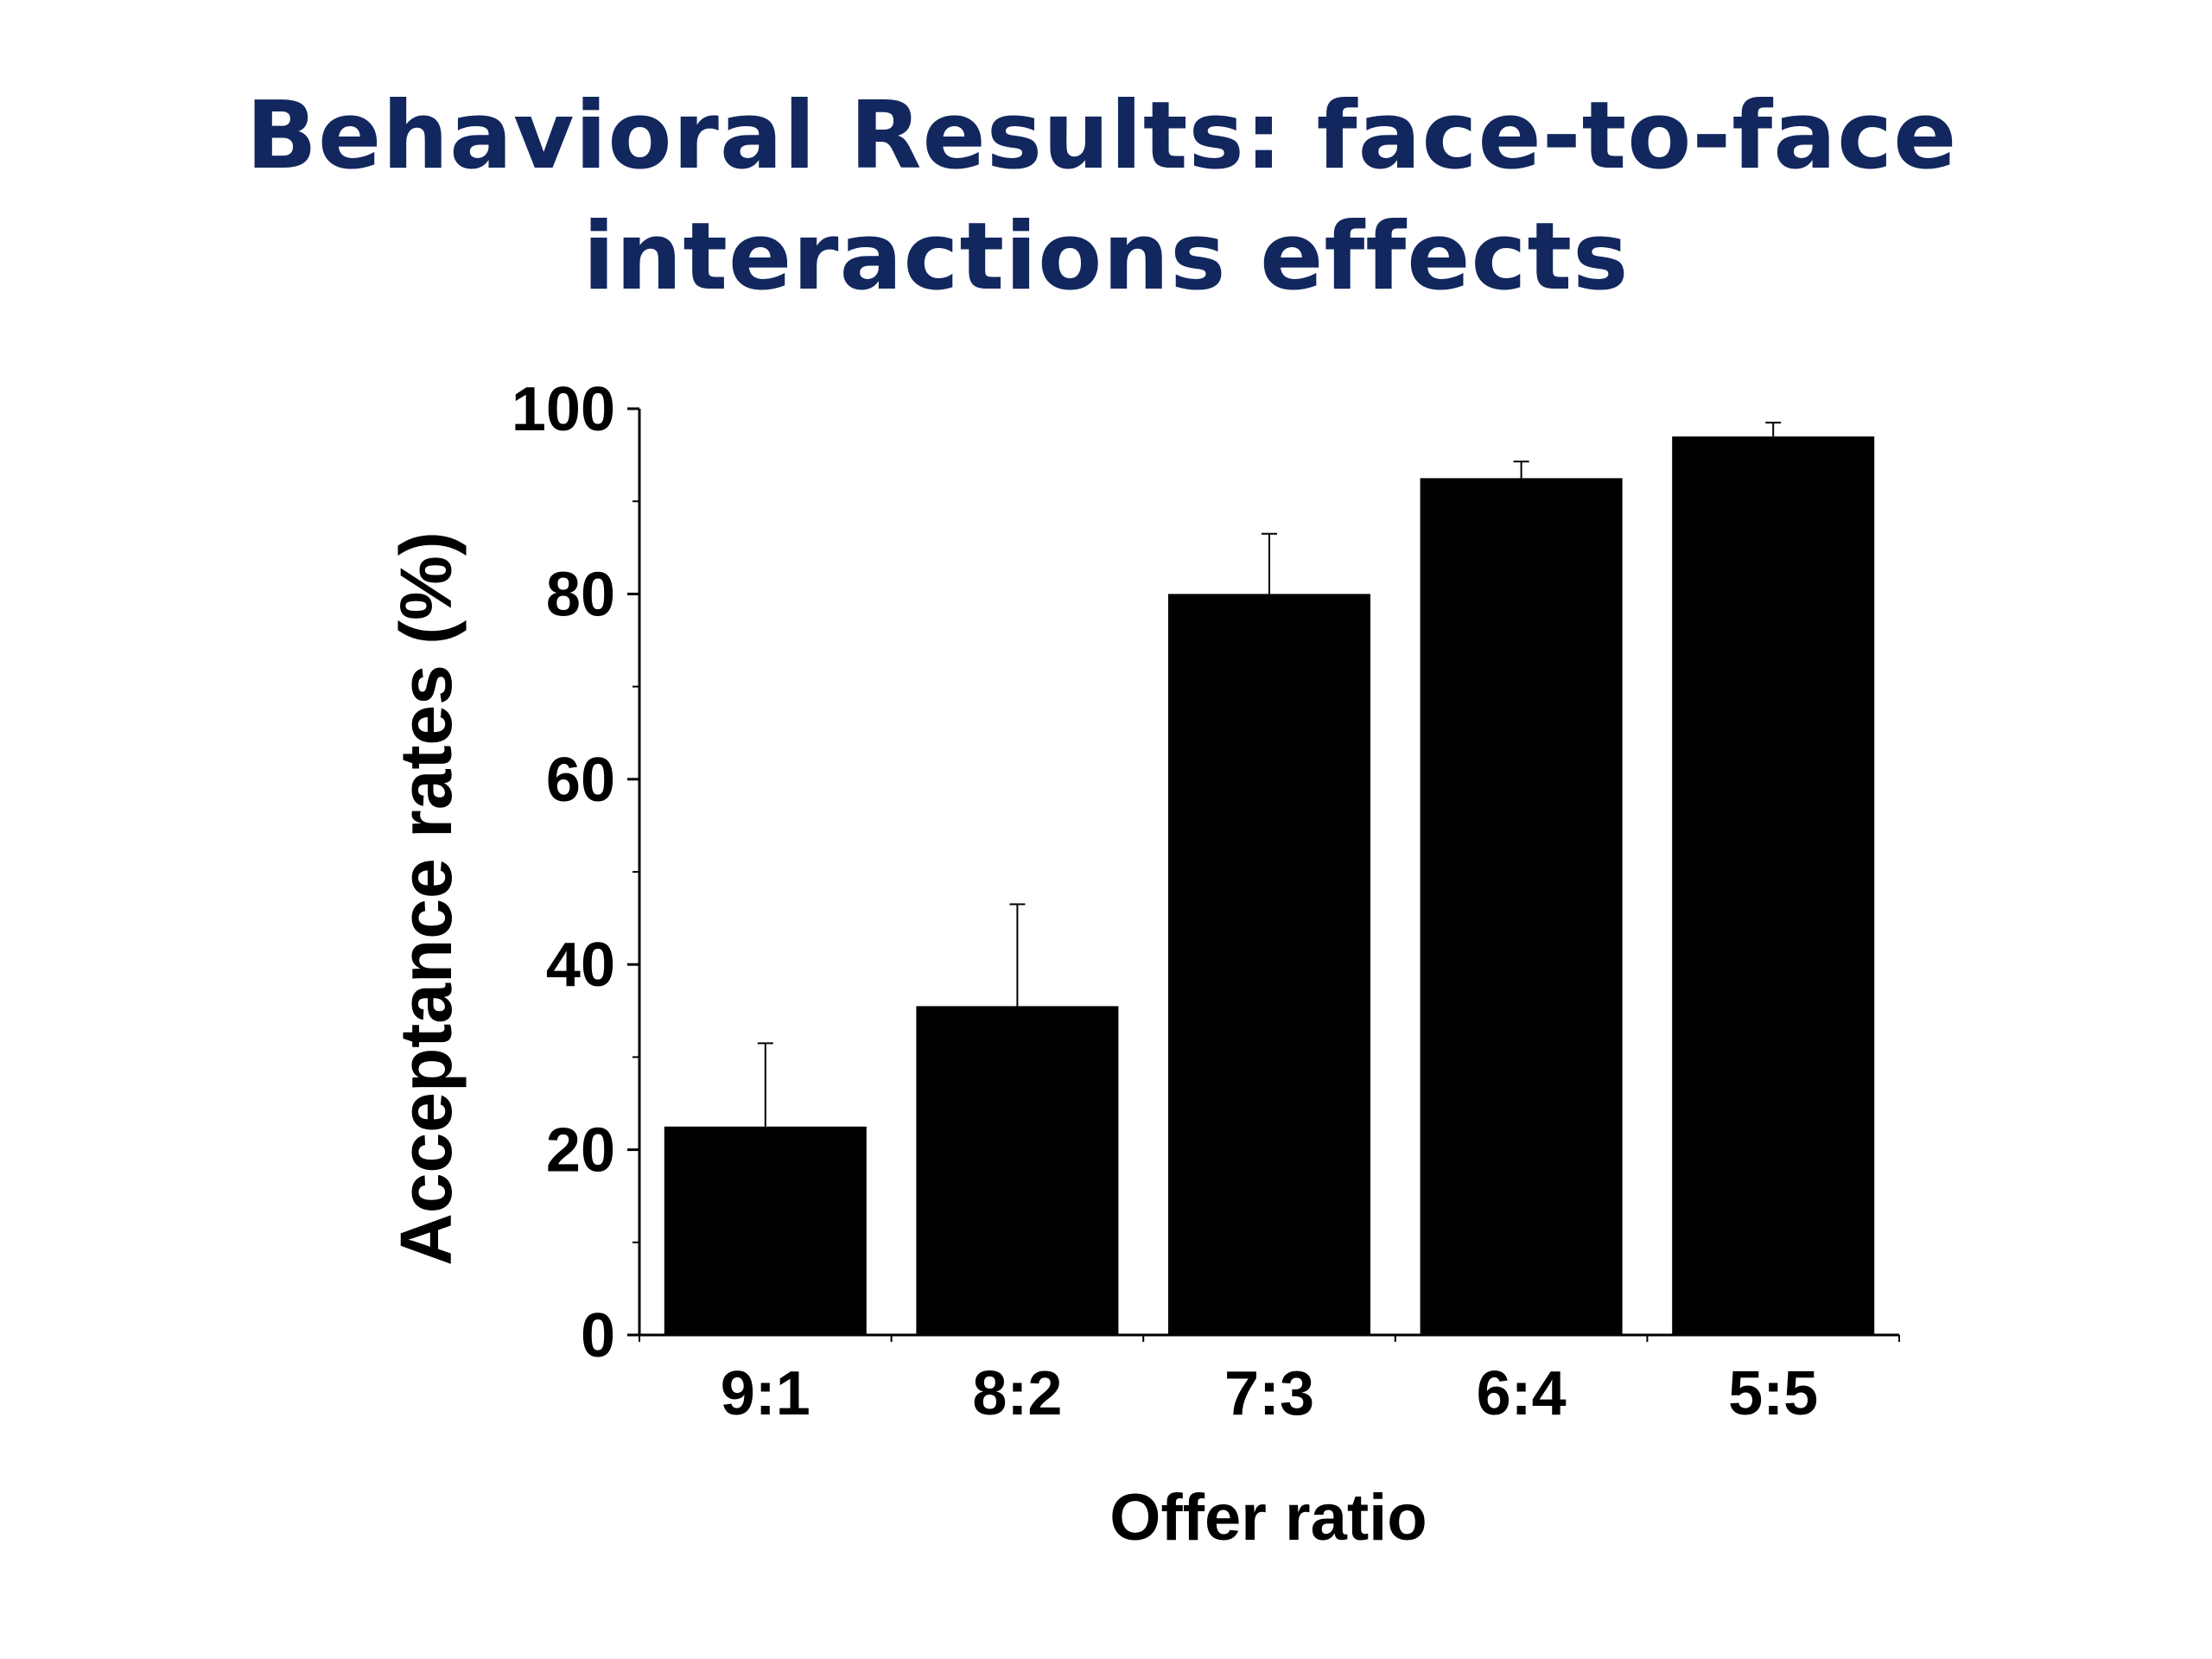 This screenshot has width=2212, height=1659. I want to click on x-axis-title: Offer ratio, so click(1268, 1517).